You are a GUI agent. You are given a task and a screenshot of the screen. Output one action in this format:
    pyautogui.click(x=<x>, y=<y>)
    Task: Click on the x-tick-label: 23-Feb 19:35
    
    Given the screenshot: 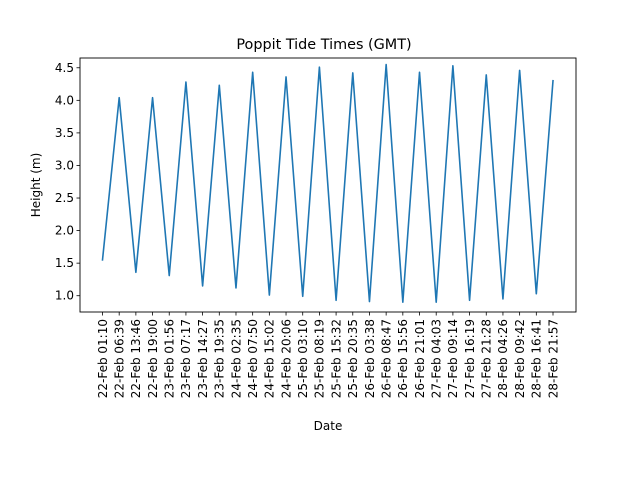 What is the action you would take?
    pyautogui.click(x=220, y=358)
    